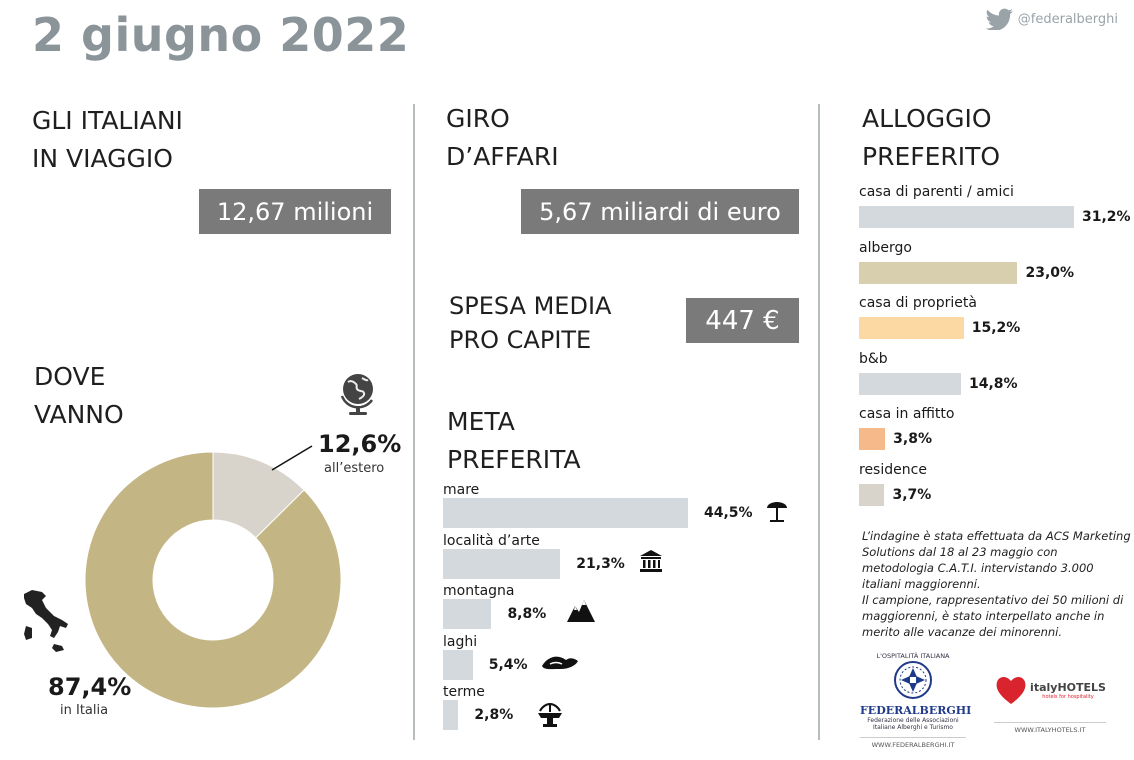 This screenshot has width=1134, height=760. What do you see at coordinates (1011, 690) in the screenshot?
I see `heart-icon` at bounding box center [1011, 690].